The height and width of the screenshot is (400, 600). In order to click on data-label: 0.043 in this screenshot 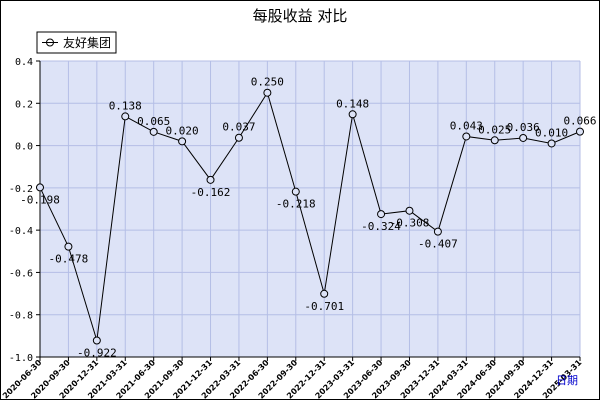, I will do `click(466, 125)`.